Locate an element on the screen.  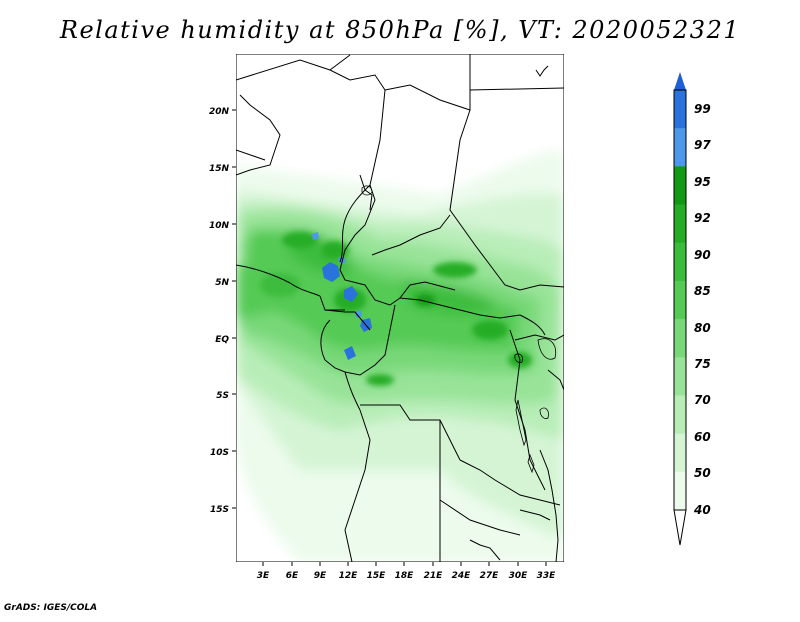
colorbar-segments is located at coordinates (680, 300).